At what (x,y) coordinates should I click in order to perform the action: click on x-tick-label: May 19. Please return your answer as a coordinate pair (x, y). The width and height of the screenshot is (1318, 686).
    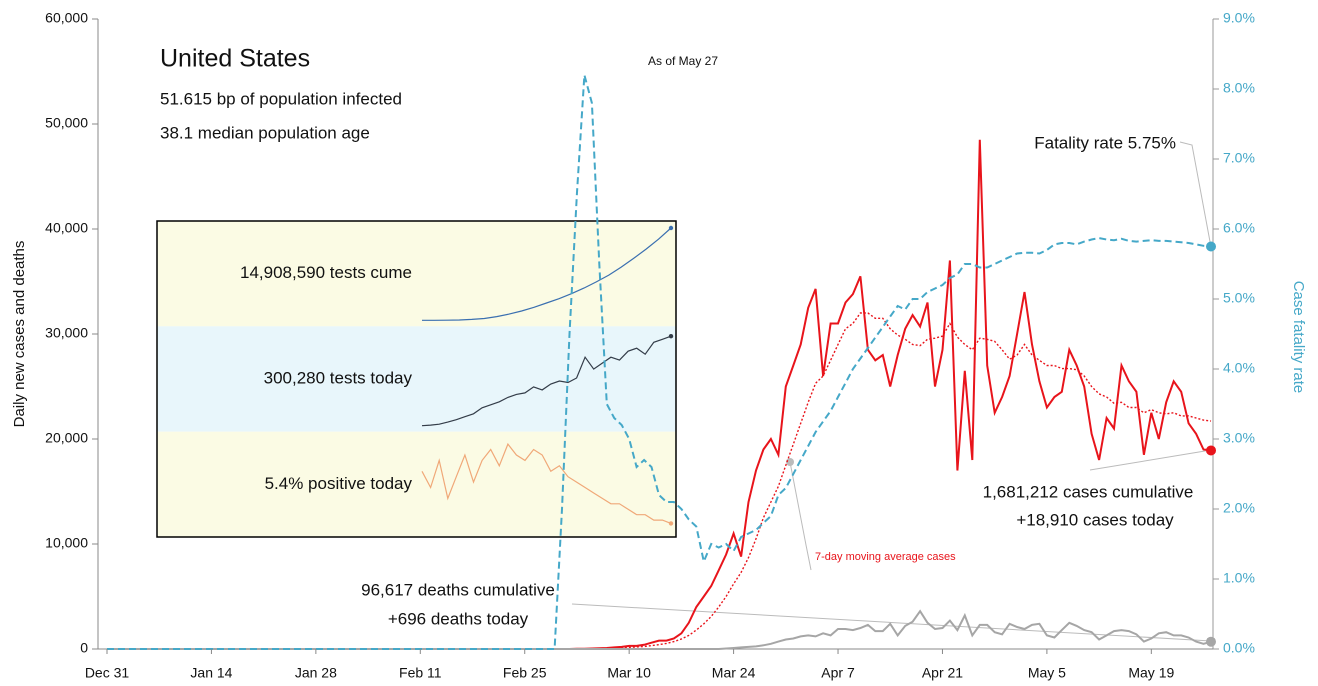
    Looking at the image, I should click on (1151, 673).